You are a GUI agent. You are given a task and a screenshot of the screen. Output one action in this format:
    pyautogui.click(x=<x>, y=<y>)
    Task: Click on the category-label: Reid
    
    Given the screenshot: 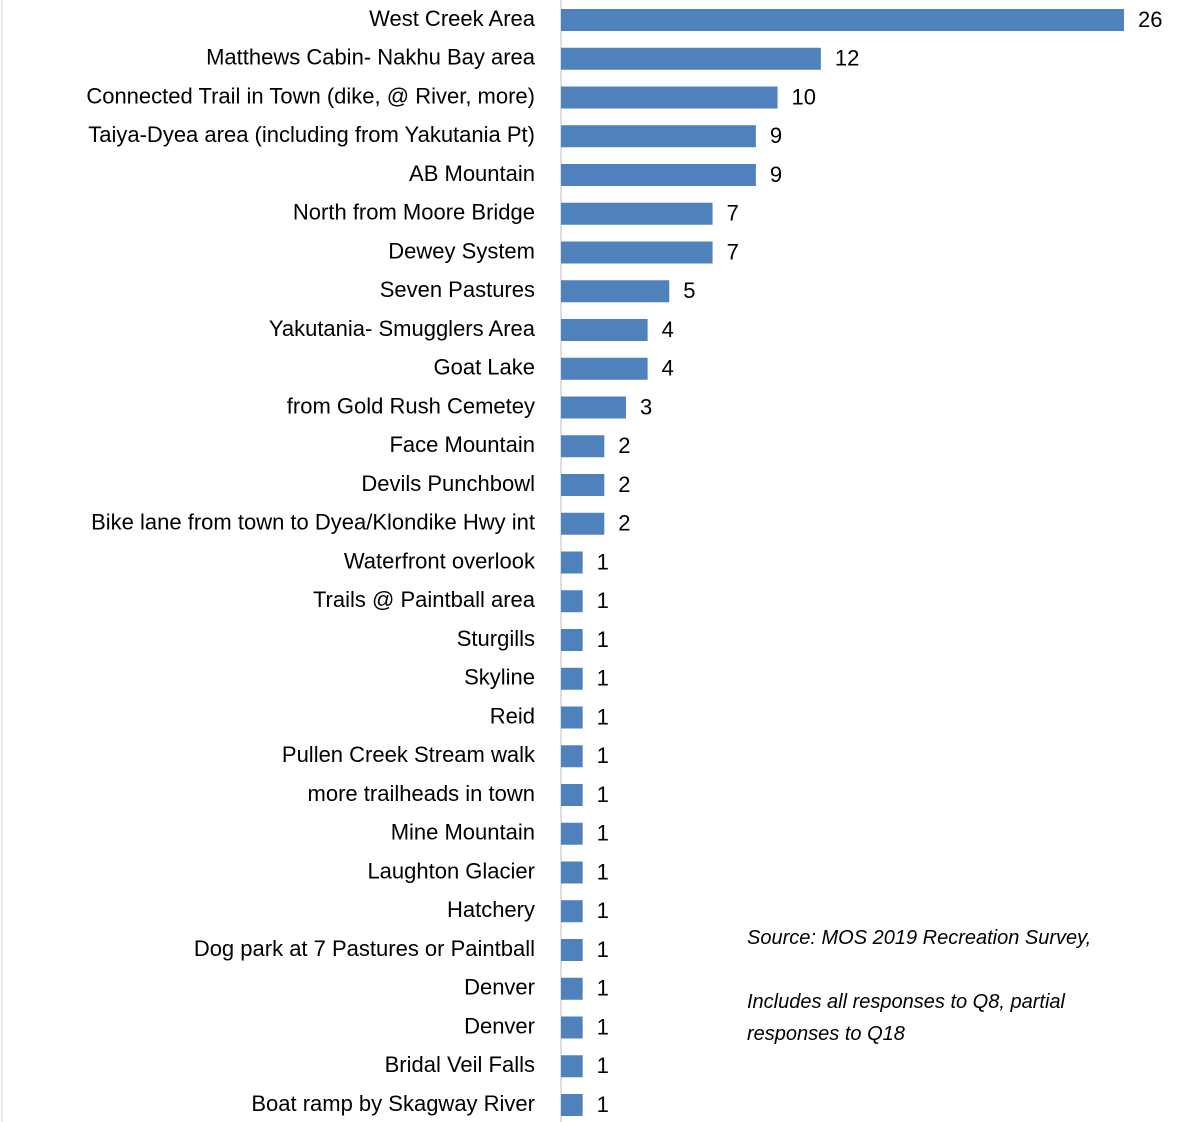 What is the action you would take?
    pyautogui.click(x=512, y=715)
    